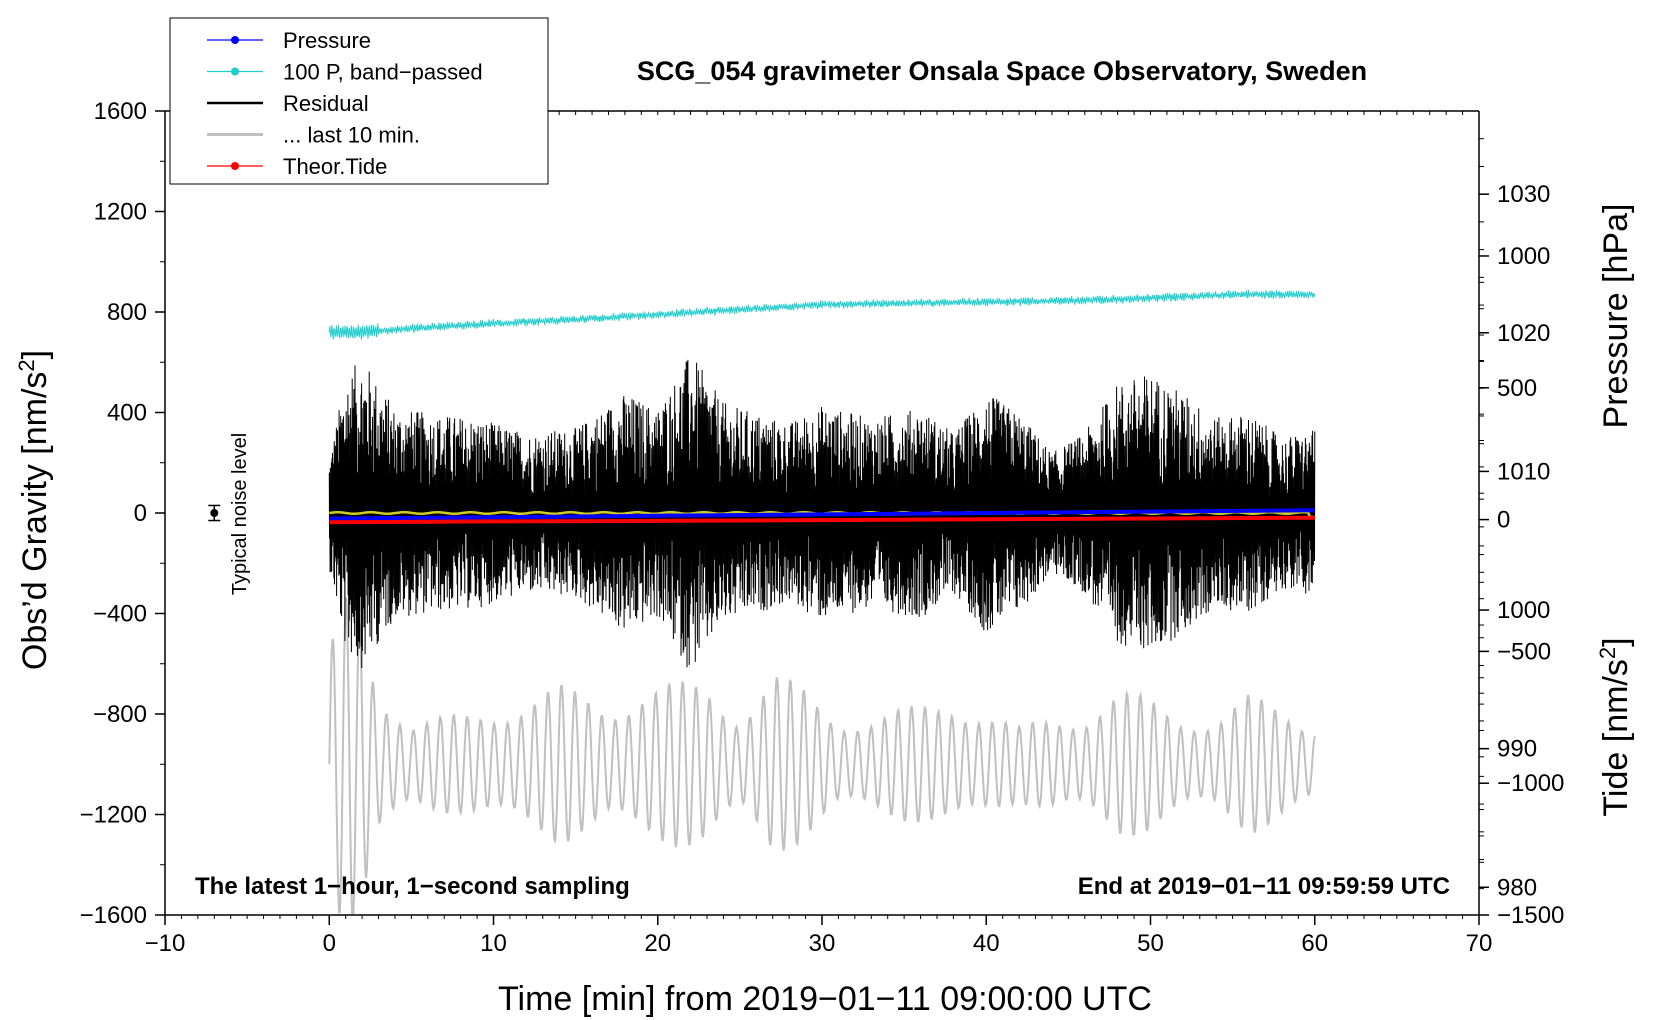  Describe the element at coordinates (1517, 749) in the screenshot. I see `pressure-tick-label: 990` at that location.